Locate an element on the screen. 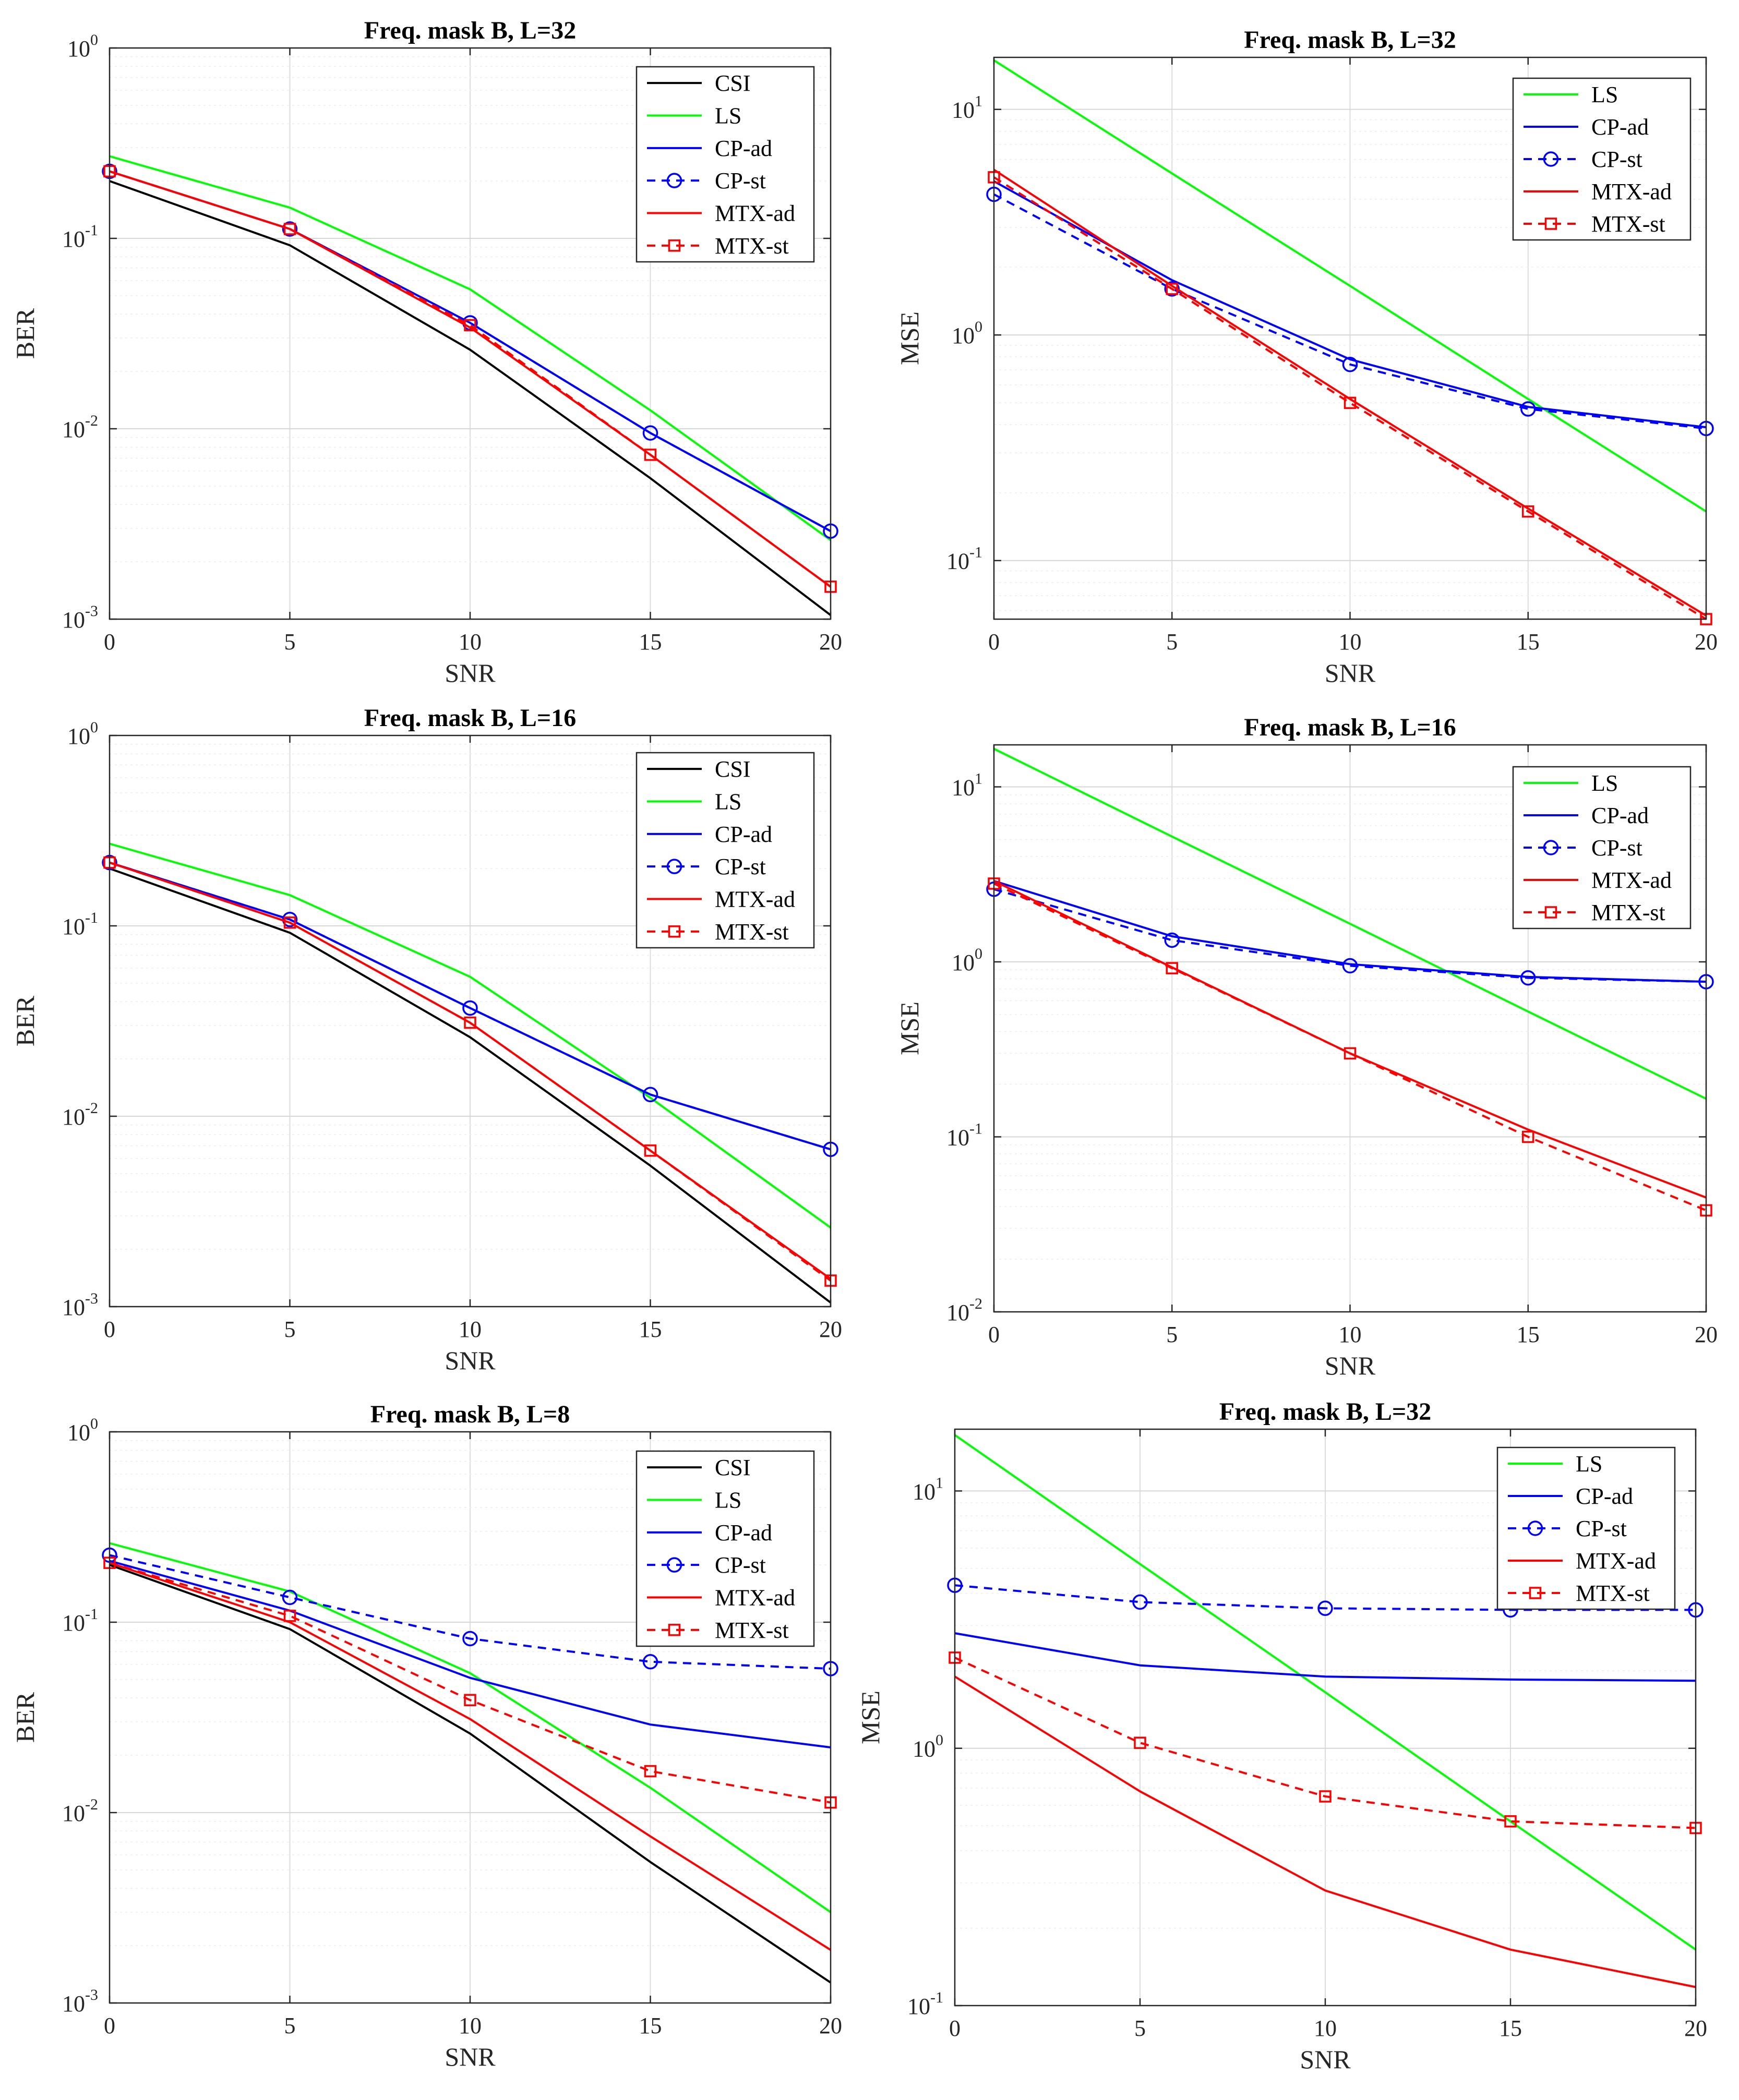 This screenshot has height=2100, width=1739. y-tick-label: 10¹ is located at coordinates (928, 1489).